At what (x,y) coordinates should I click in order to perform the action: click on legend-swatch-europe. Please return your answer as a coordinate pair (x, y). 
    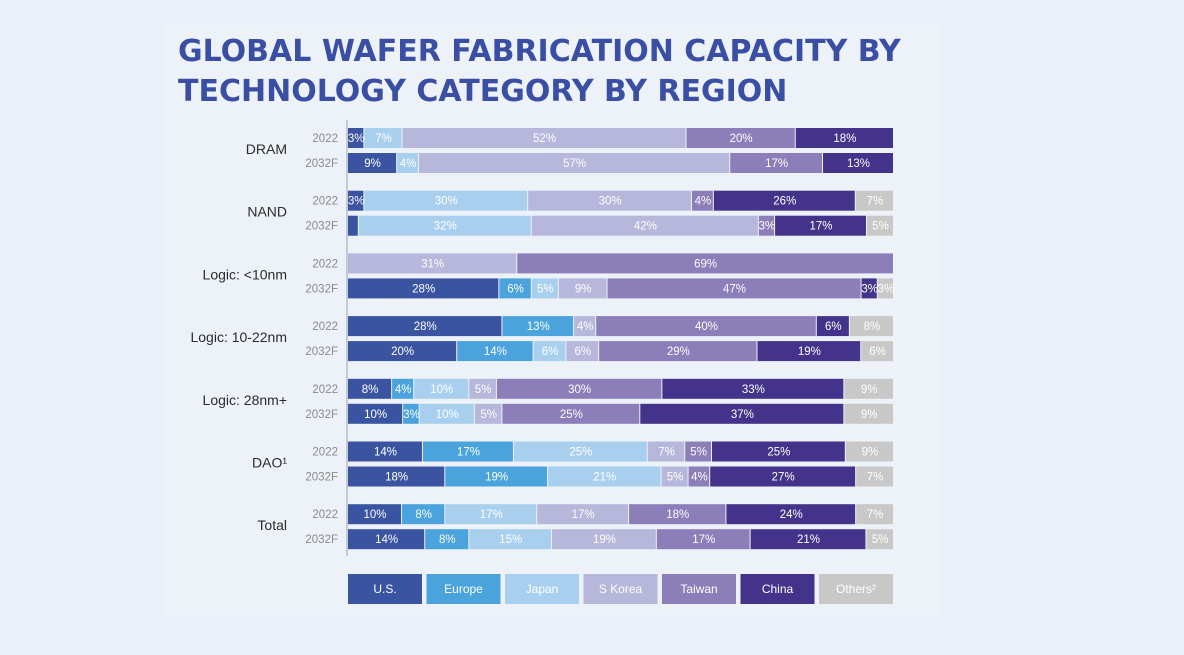
    Looking at the image, I should click on (463, 589).